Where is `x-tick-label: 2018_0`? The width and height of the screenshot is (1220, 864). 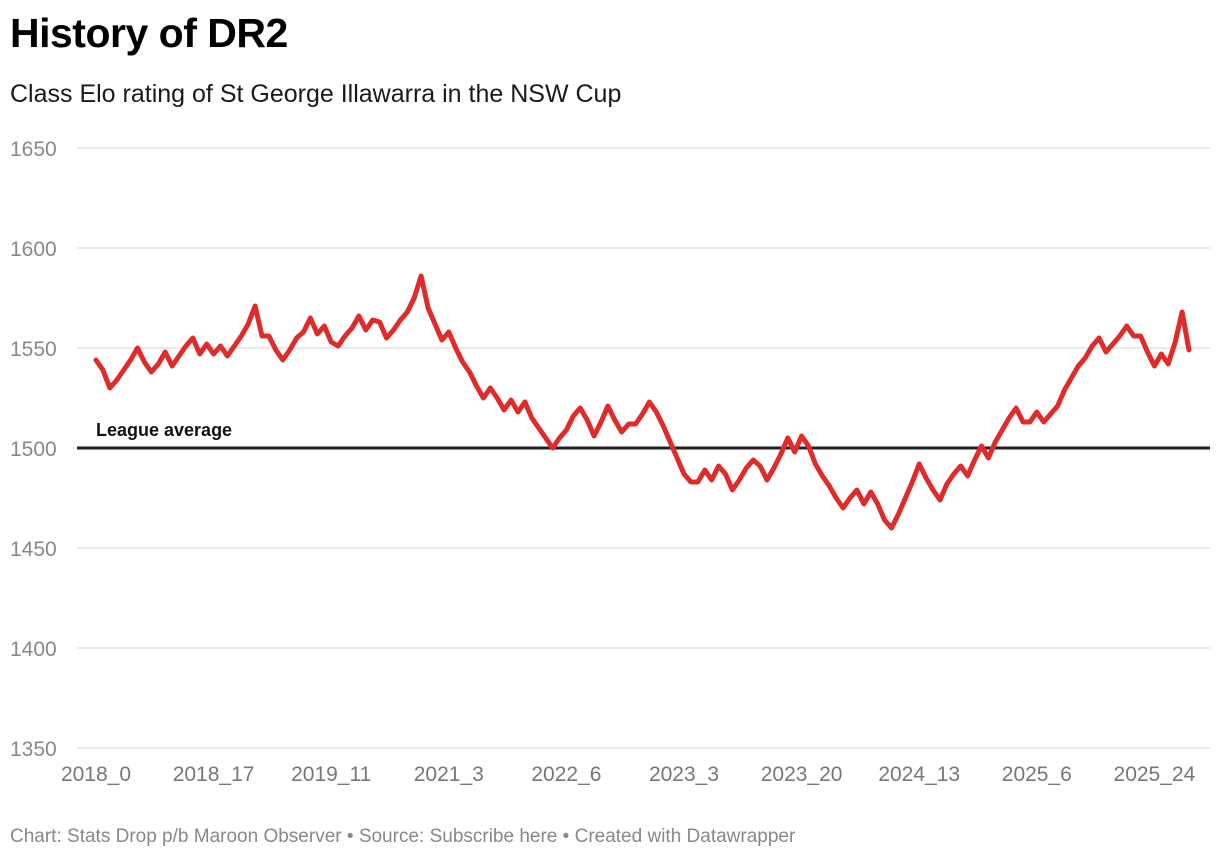
x-tick-label: 2018_0 is located at coordinates (96, 774).